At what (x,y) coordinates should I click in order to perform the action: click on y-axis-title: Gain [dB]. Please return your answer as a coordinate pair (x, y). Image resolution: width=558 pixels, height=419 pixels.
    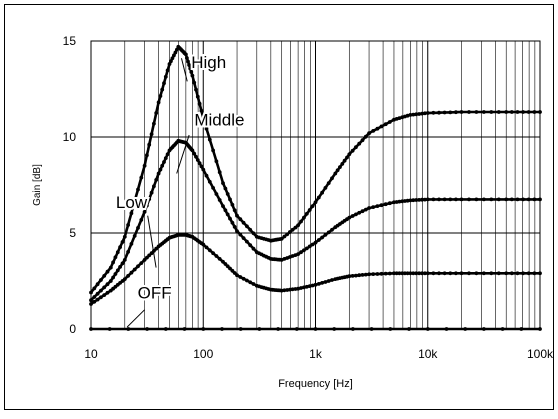
    Looking at the image, I should click on (37, 185).